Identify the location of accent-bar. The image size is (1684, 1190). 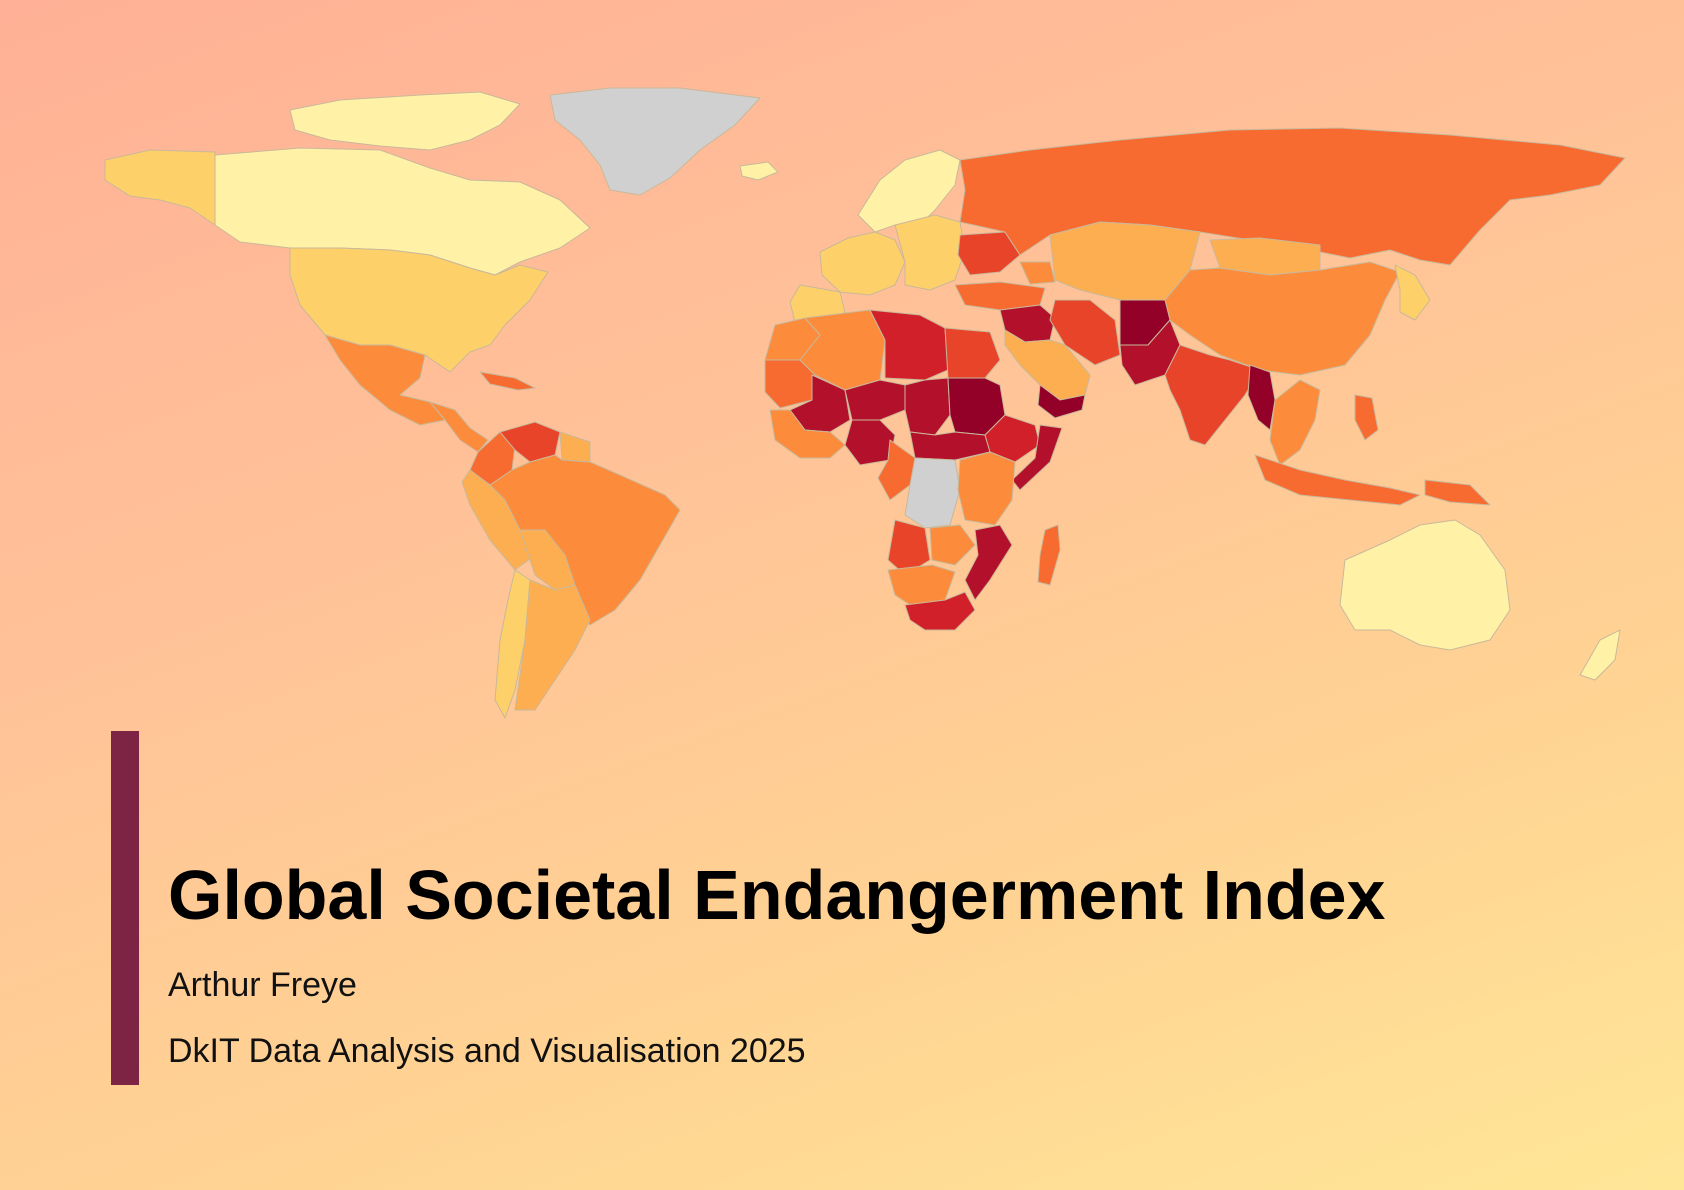
(125, 908).